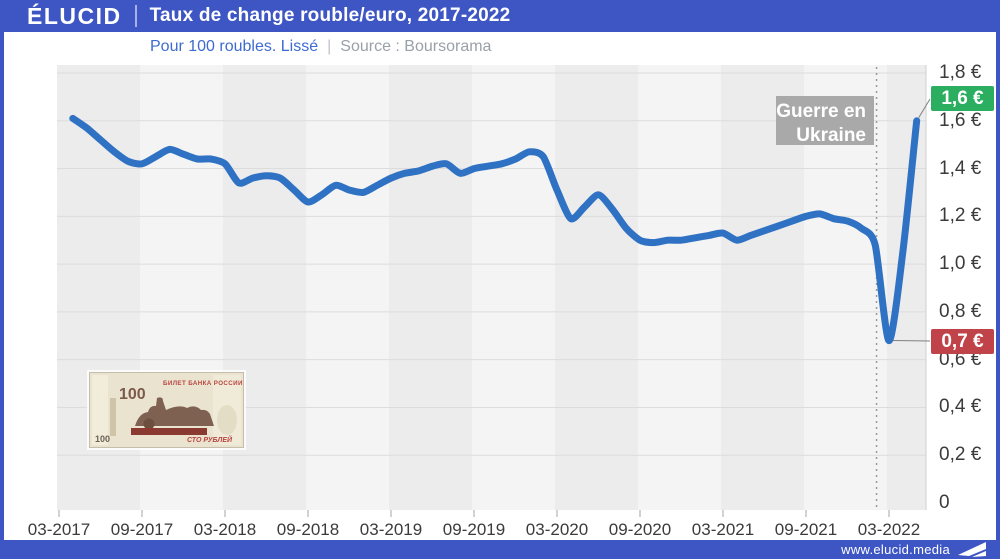 The height and width of the screenshot is (559, 1000). Describe the element at coordinates (330, 15) in the screenshot. I see `page-title: Taux de change rouble/euro, 2017-2022` at that location.